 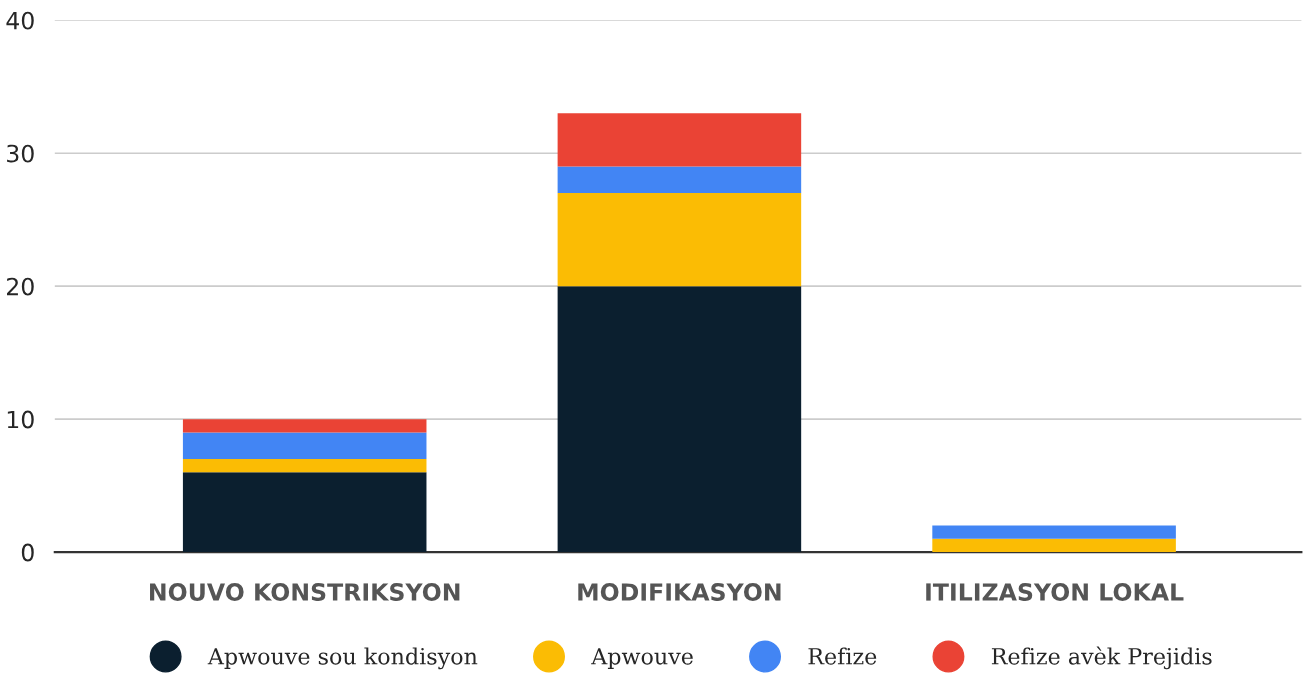 I want to click on x-tick-label: MODIFIKASYON, so click(x=679, y=592).